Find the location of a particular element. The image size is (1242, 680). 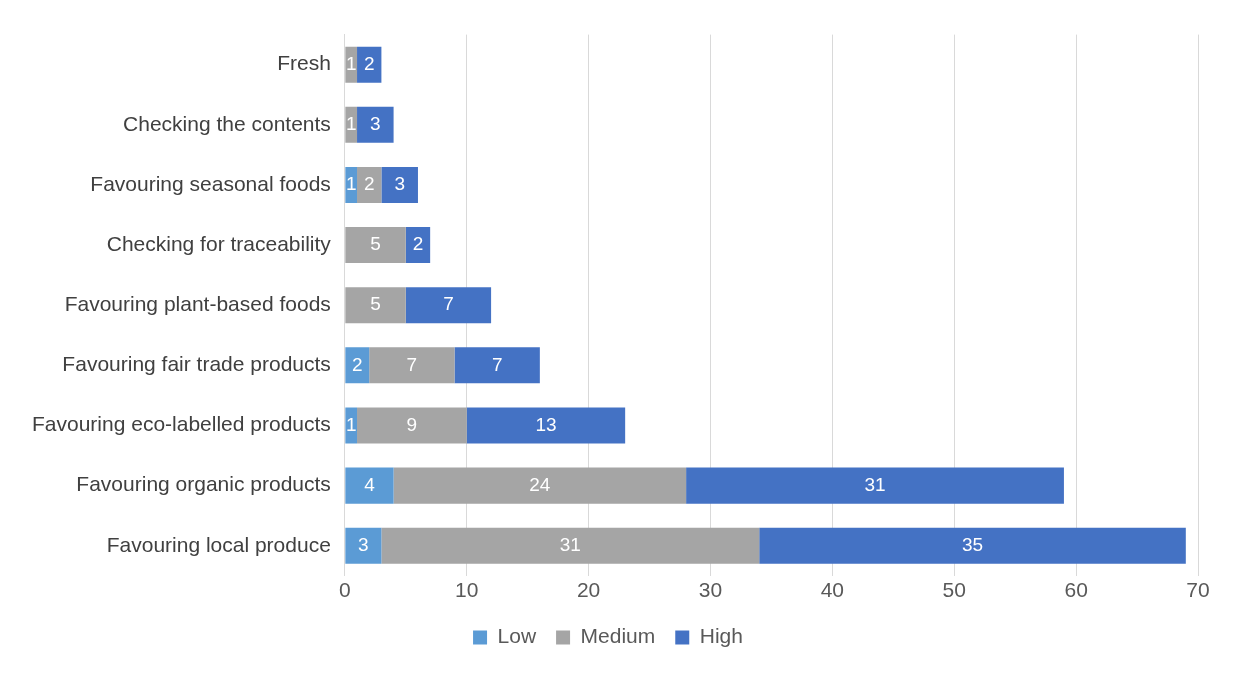

x-tick-label: 50 is located at coordinates (954, 590).